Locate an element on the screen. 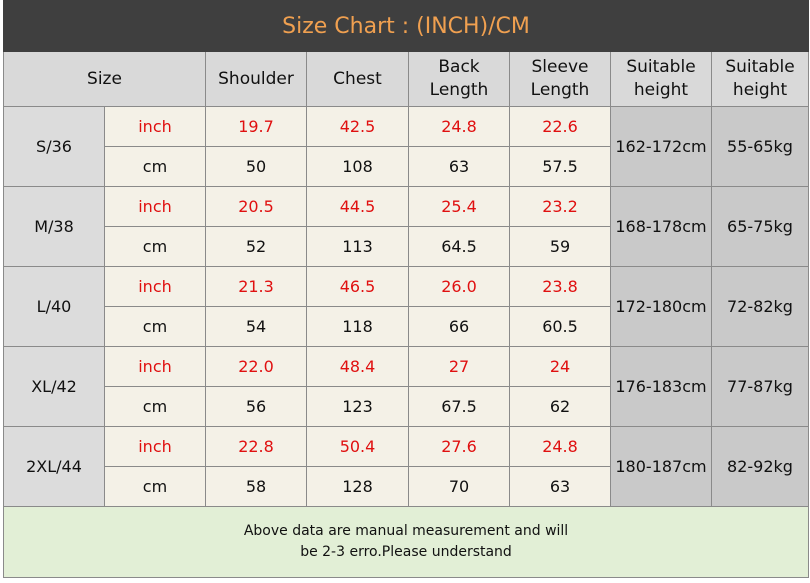  column-header: Sleeve Length is located at coordinates (560, 79).